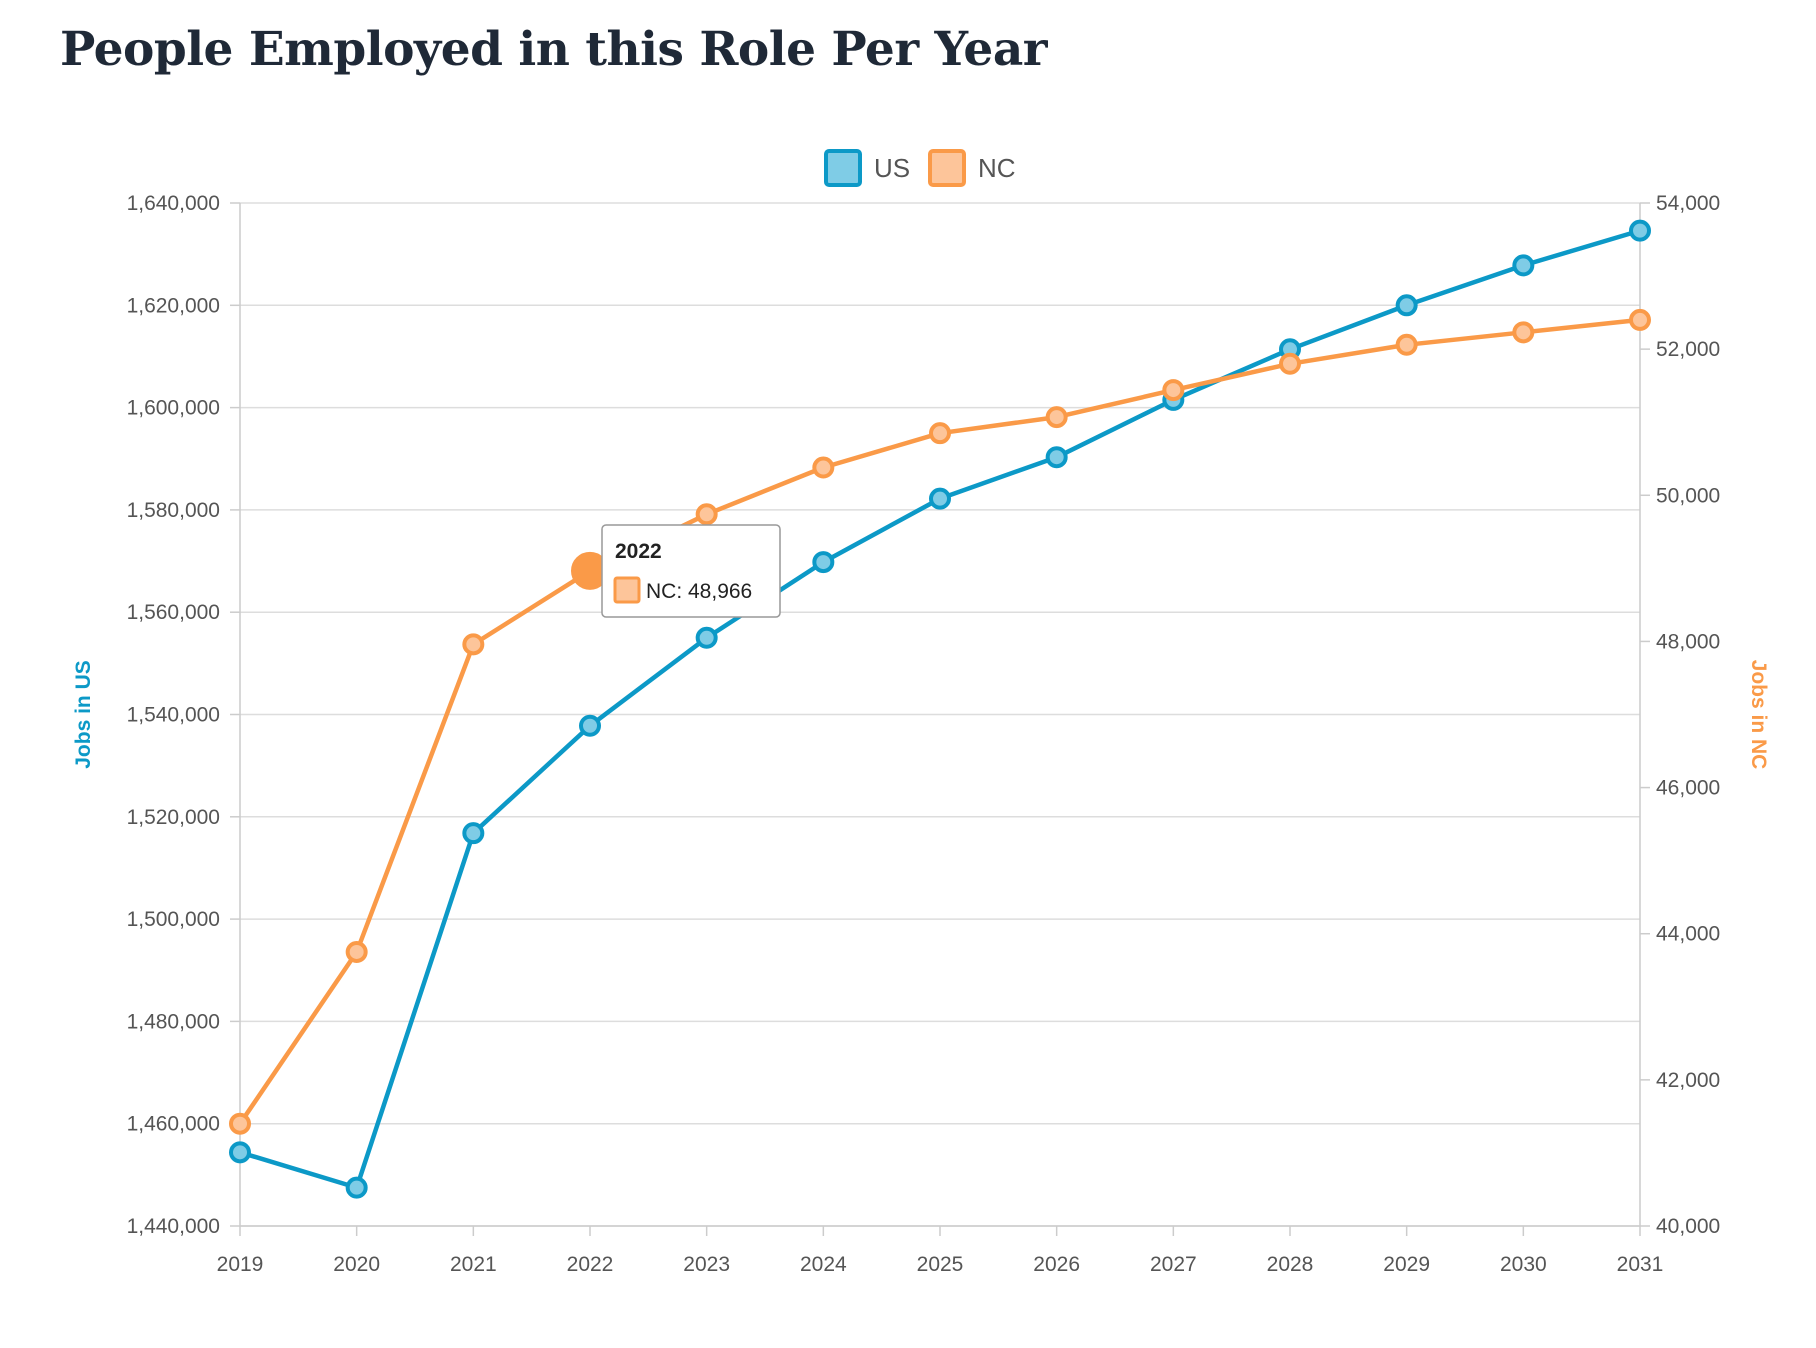 The height and width of the screenshot is (1348, 1816). I want to click on right-tick-label: 48,000, so click(1688, 641).